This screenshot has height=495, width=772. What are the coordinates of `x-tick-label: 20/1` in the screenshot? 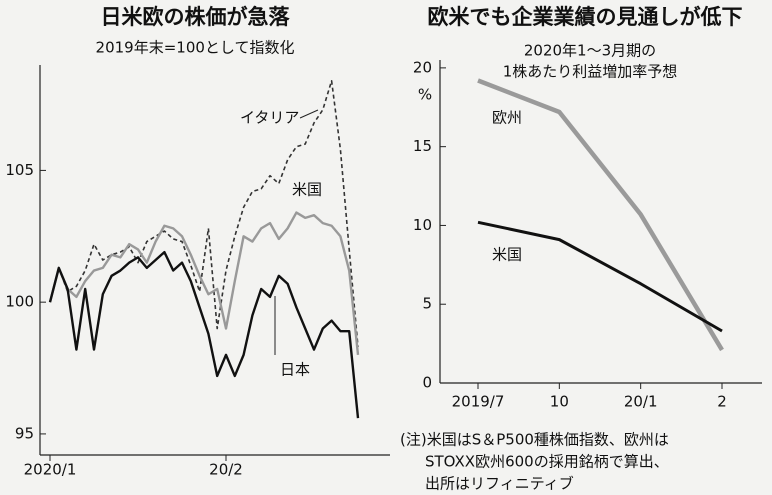 It's located at (641, 402).